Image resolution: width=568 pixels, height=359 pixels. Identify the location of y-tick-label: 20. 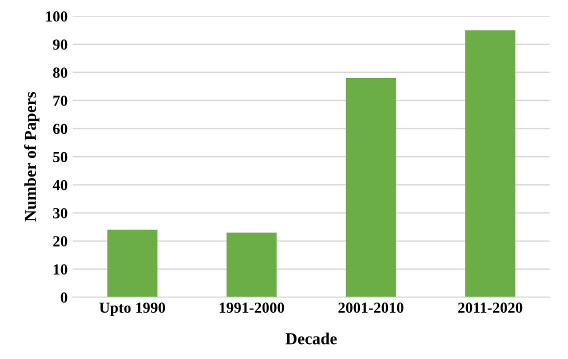
(60, 241).